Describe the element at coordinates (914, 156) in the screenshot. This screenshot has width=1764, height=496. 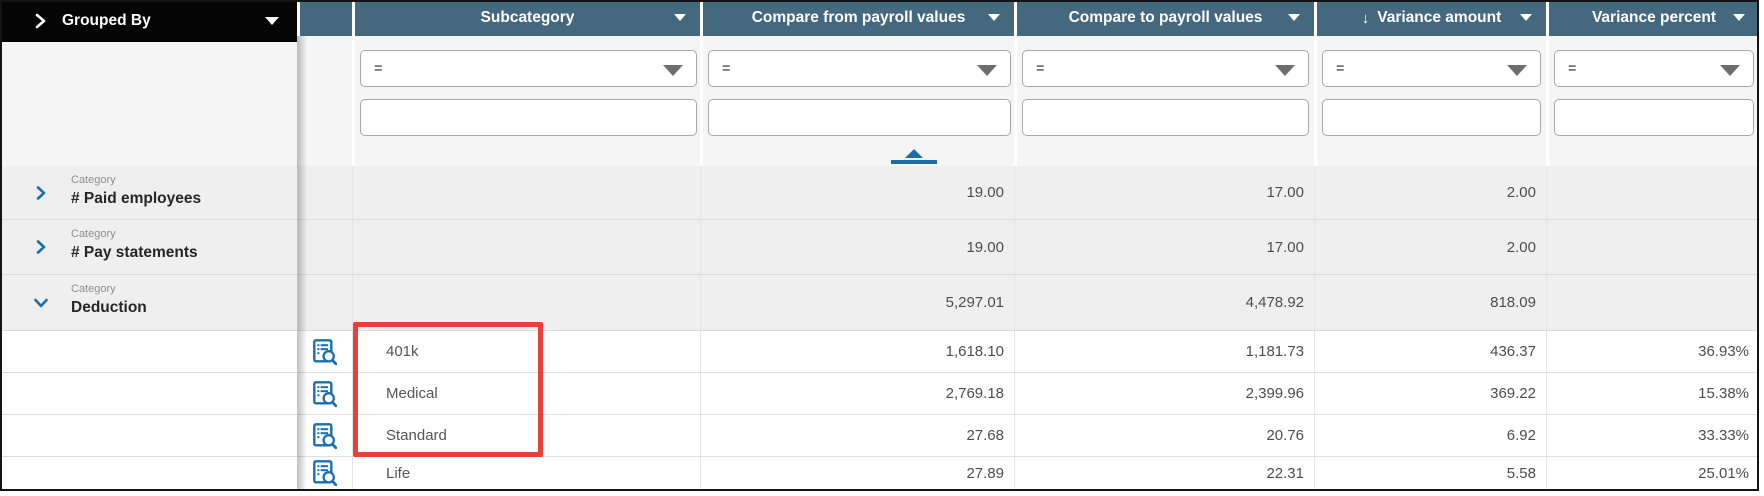
I see `sort-position-indicator` at that location.